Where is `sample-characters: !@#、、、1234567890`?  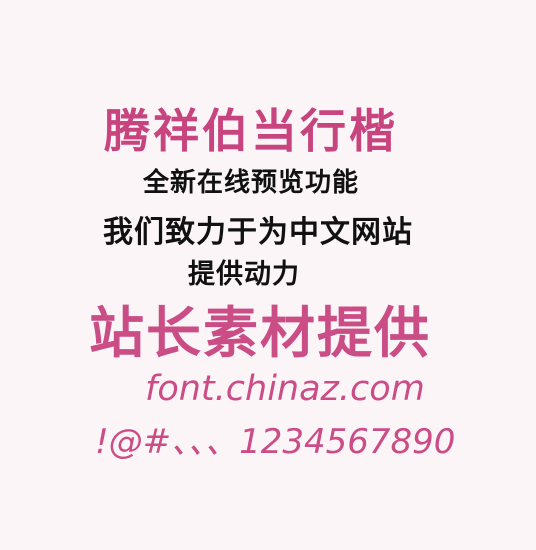 sample-characters: !@#、、、1234567890 is located at coordinates (275, 442).